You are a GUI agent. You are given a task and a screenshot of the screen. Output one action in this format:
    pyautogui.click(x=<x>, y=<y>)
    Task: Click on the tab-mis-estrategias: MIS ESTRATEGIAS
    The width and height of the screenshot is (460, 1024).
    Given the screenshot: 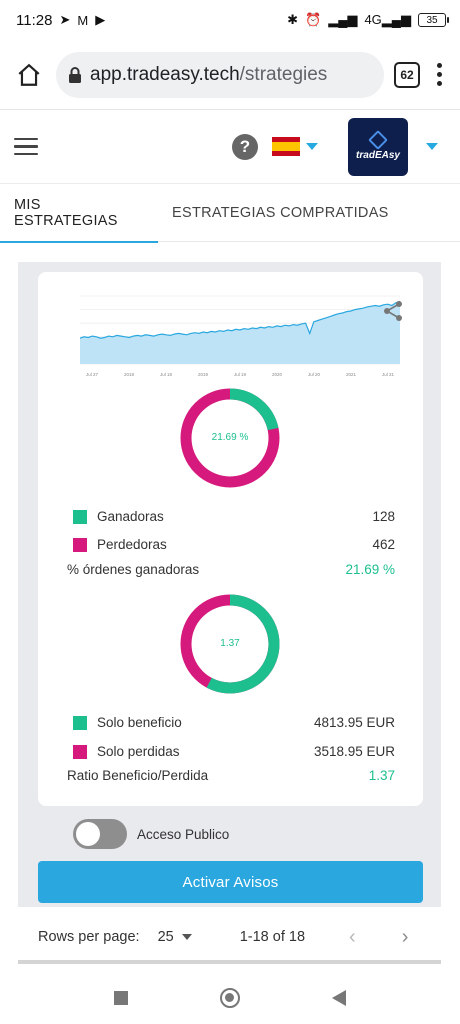 What is the action you would take?
    pyautogui.click(x=79, y=213)
    